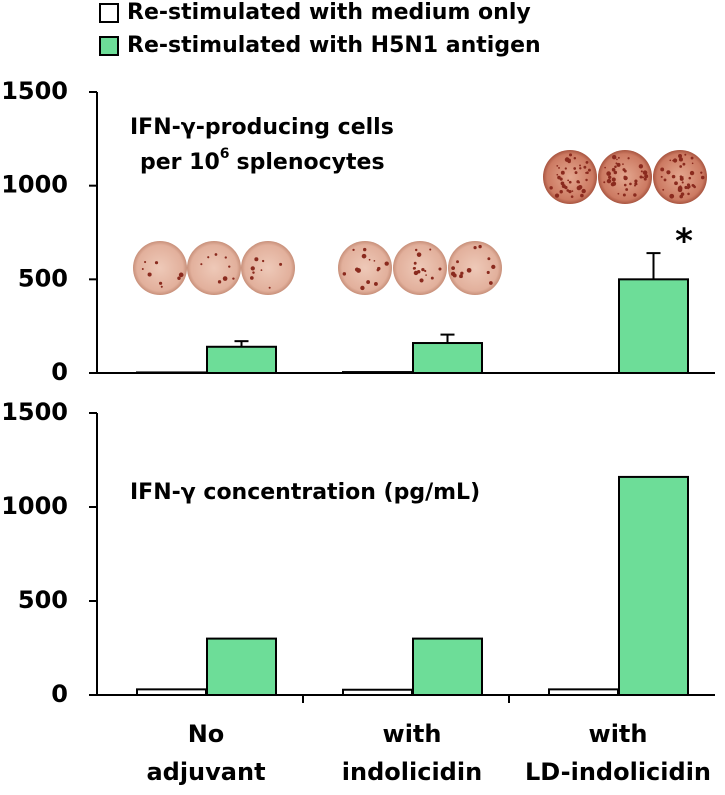  What do you see at coordinates (262, 160) in the screenshot?
I see `panel-title: per 106 splenocytes` at bounding box center [262, 160].